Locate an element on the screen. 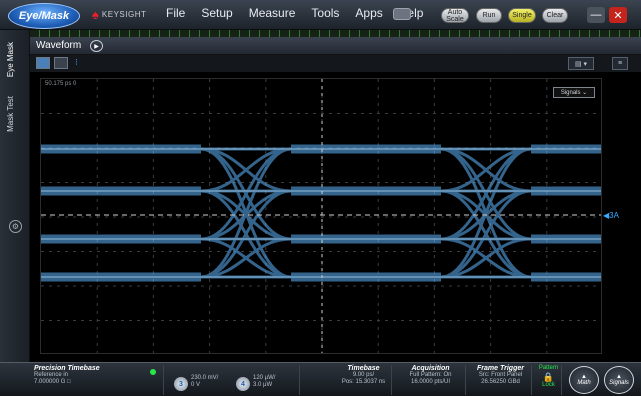 This screenshot has width=641, height=396. scope-ruler-strip is located at coordinates (335, 33).